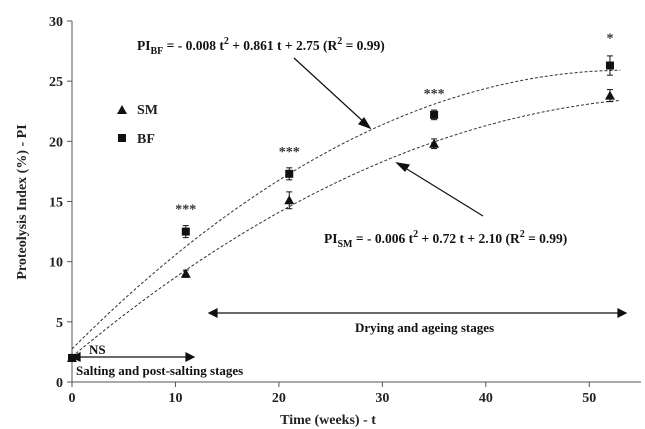 This screenshot has height=429, width=645. Describe the element at coordinates (349, 335) in the screenshot. I see `stage-arrows` at that location.